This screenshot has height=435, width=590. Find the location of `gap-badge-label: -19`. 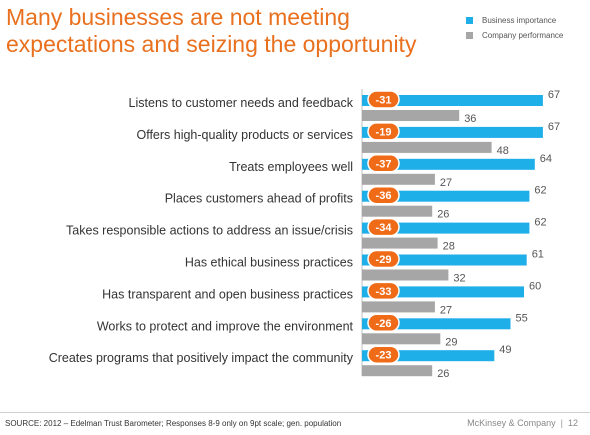

gap-badge-label: -19 is located at coordinates (384, 132).